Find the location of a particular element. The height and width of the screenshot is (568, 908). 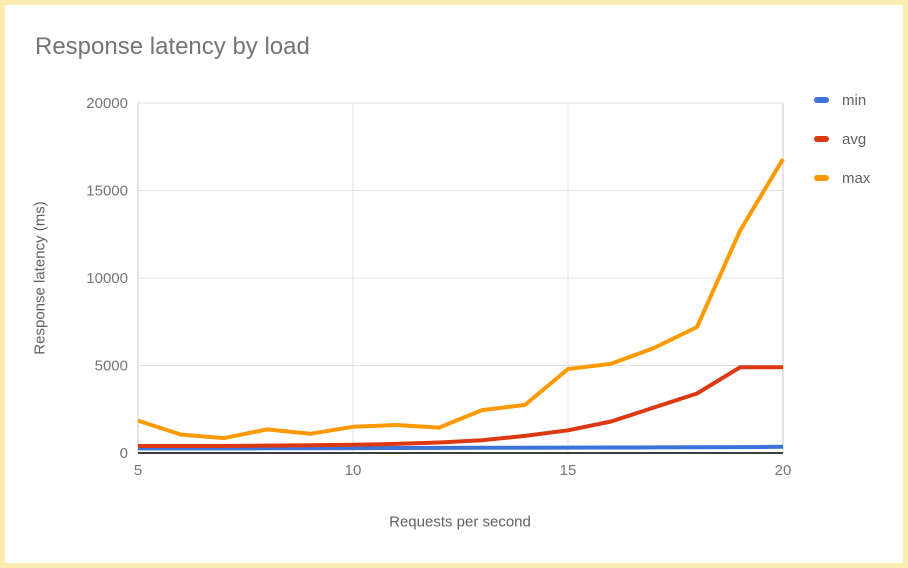

legend-item-max: max is located at coordinates (842, 178).